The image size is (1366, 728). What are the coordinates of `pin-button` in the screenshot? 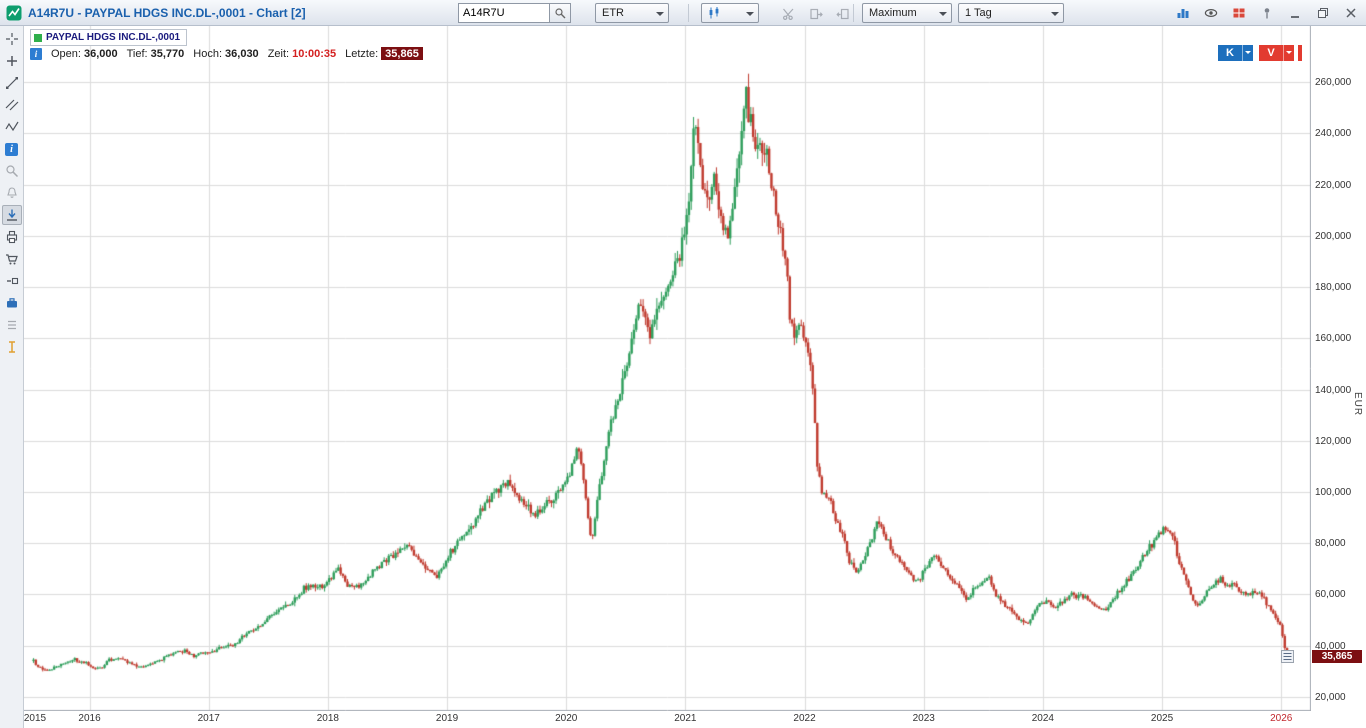 It's located at (1267, 13).